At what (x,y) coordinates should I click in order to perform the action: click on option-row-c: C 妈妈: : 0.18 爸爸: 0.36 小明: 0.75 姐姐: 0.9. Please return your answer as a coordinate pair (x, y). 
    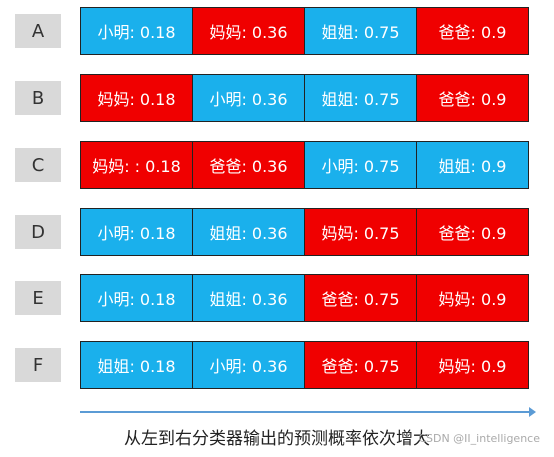
    Looking at the image, I should click on (277, 165).